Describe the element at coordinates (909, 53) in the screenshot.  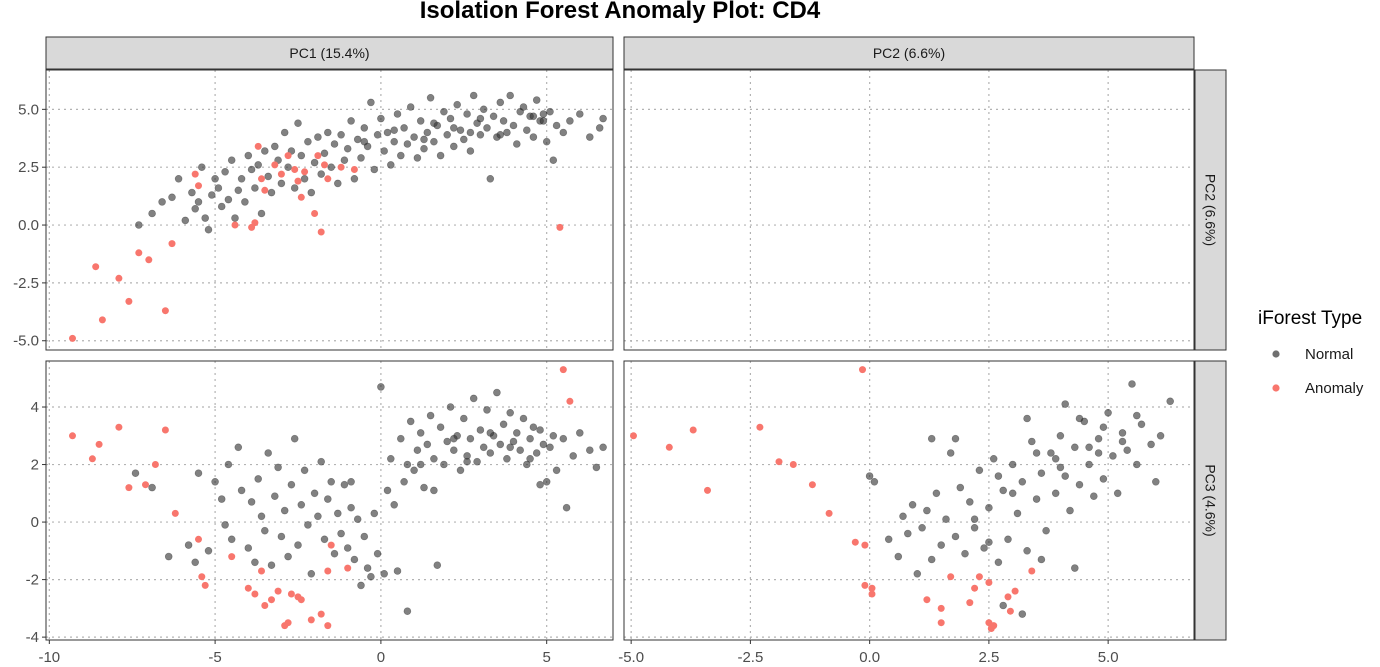
I see `column-strip-label: PC2 (6.6%)` at that location.